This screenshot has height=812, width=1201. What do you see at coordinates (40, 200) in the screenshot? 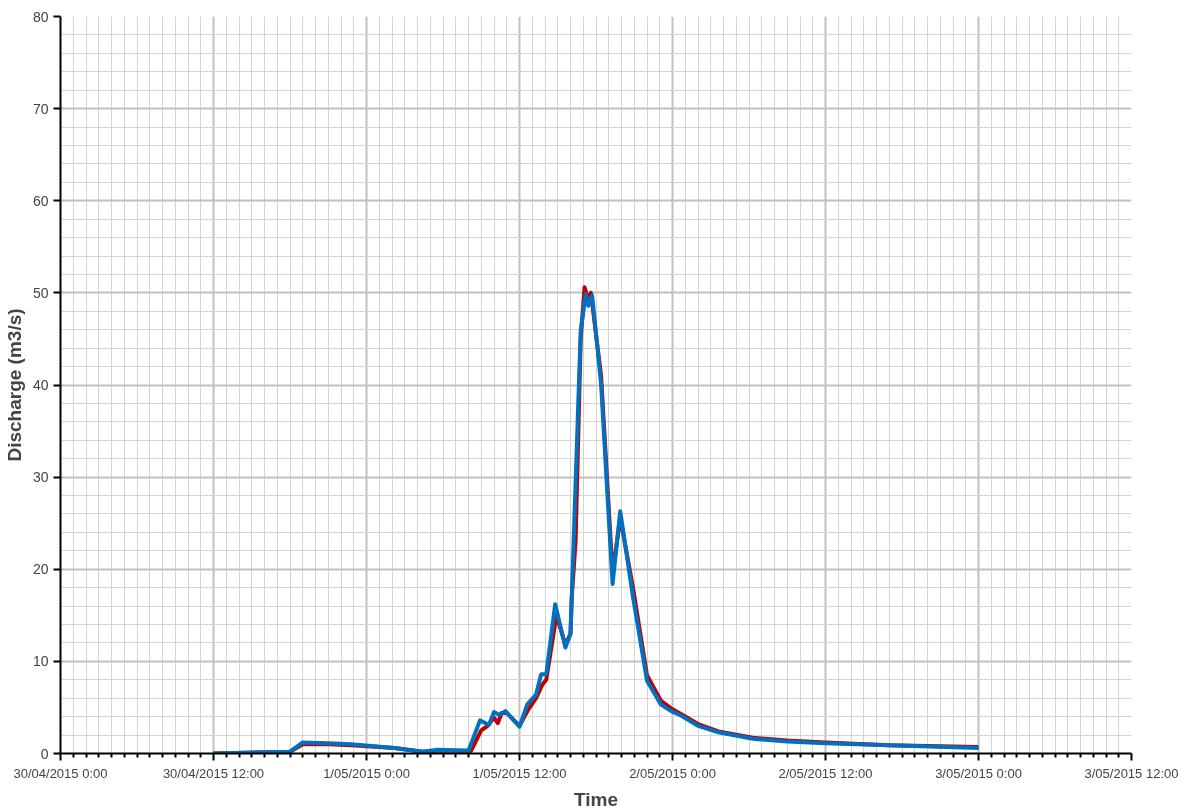
I see `y-tick-label: 60` at bounding box center [40, 200].